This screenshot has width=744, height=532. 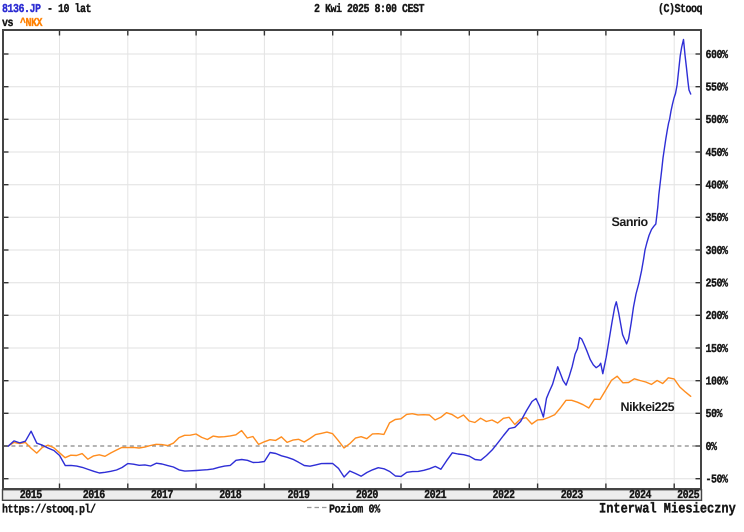 I want to click on svg-text: 2016, so click(x=94, y=496).